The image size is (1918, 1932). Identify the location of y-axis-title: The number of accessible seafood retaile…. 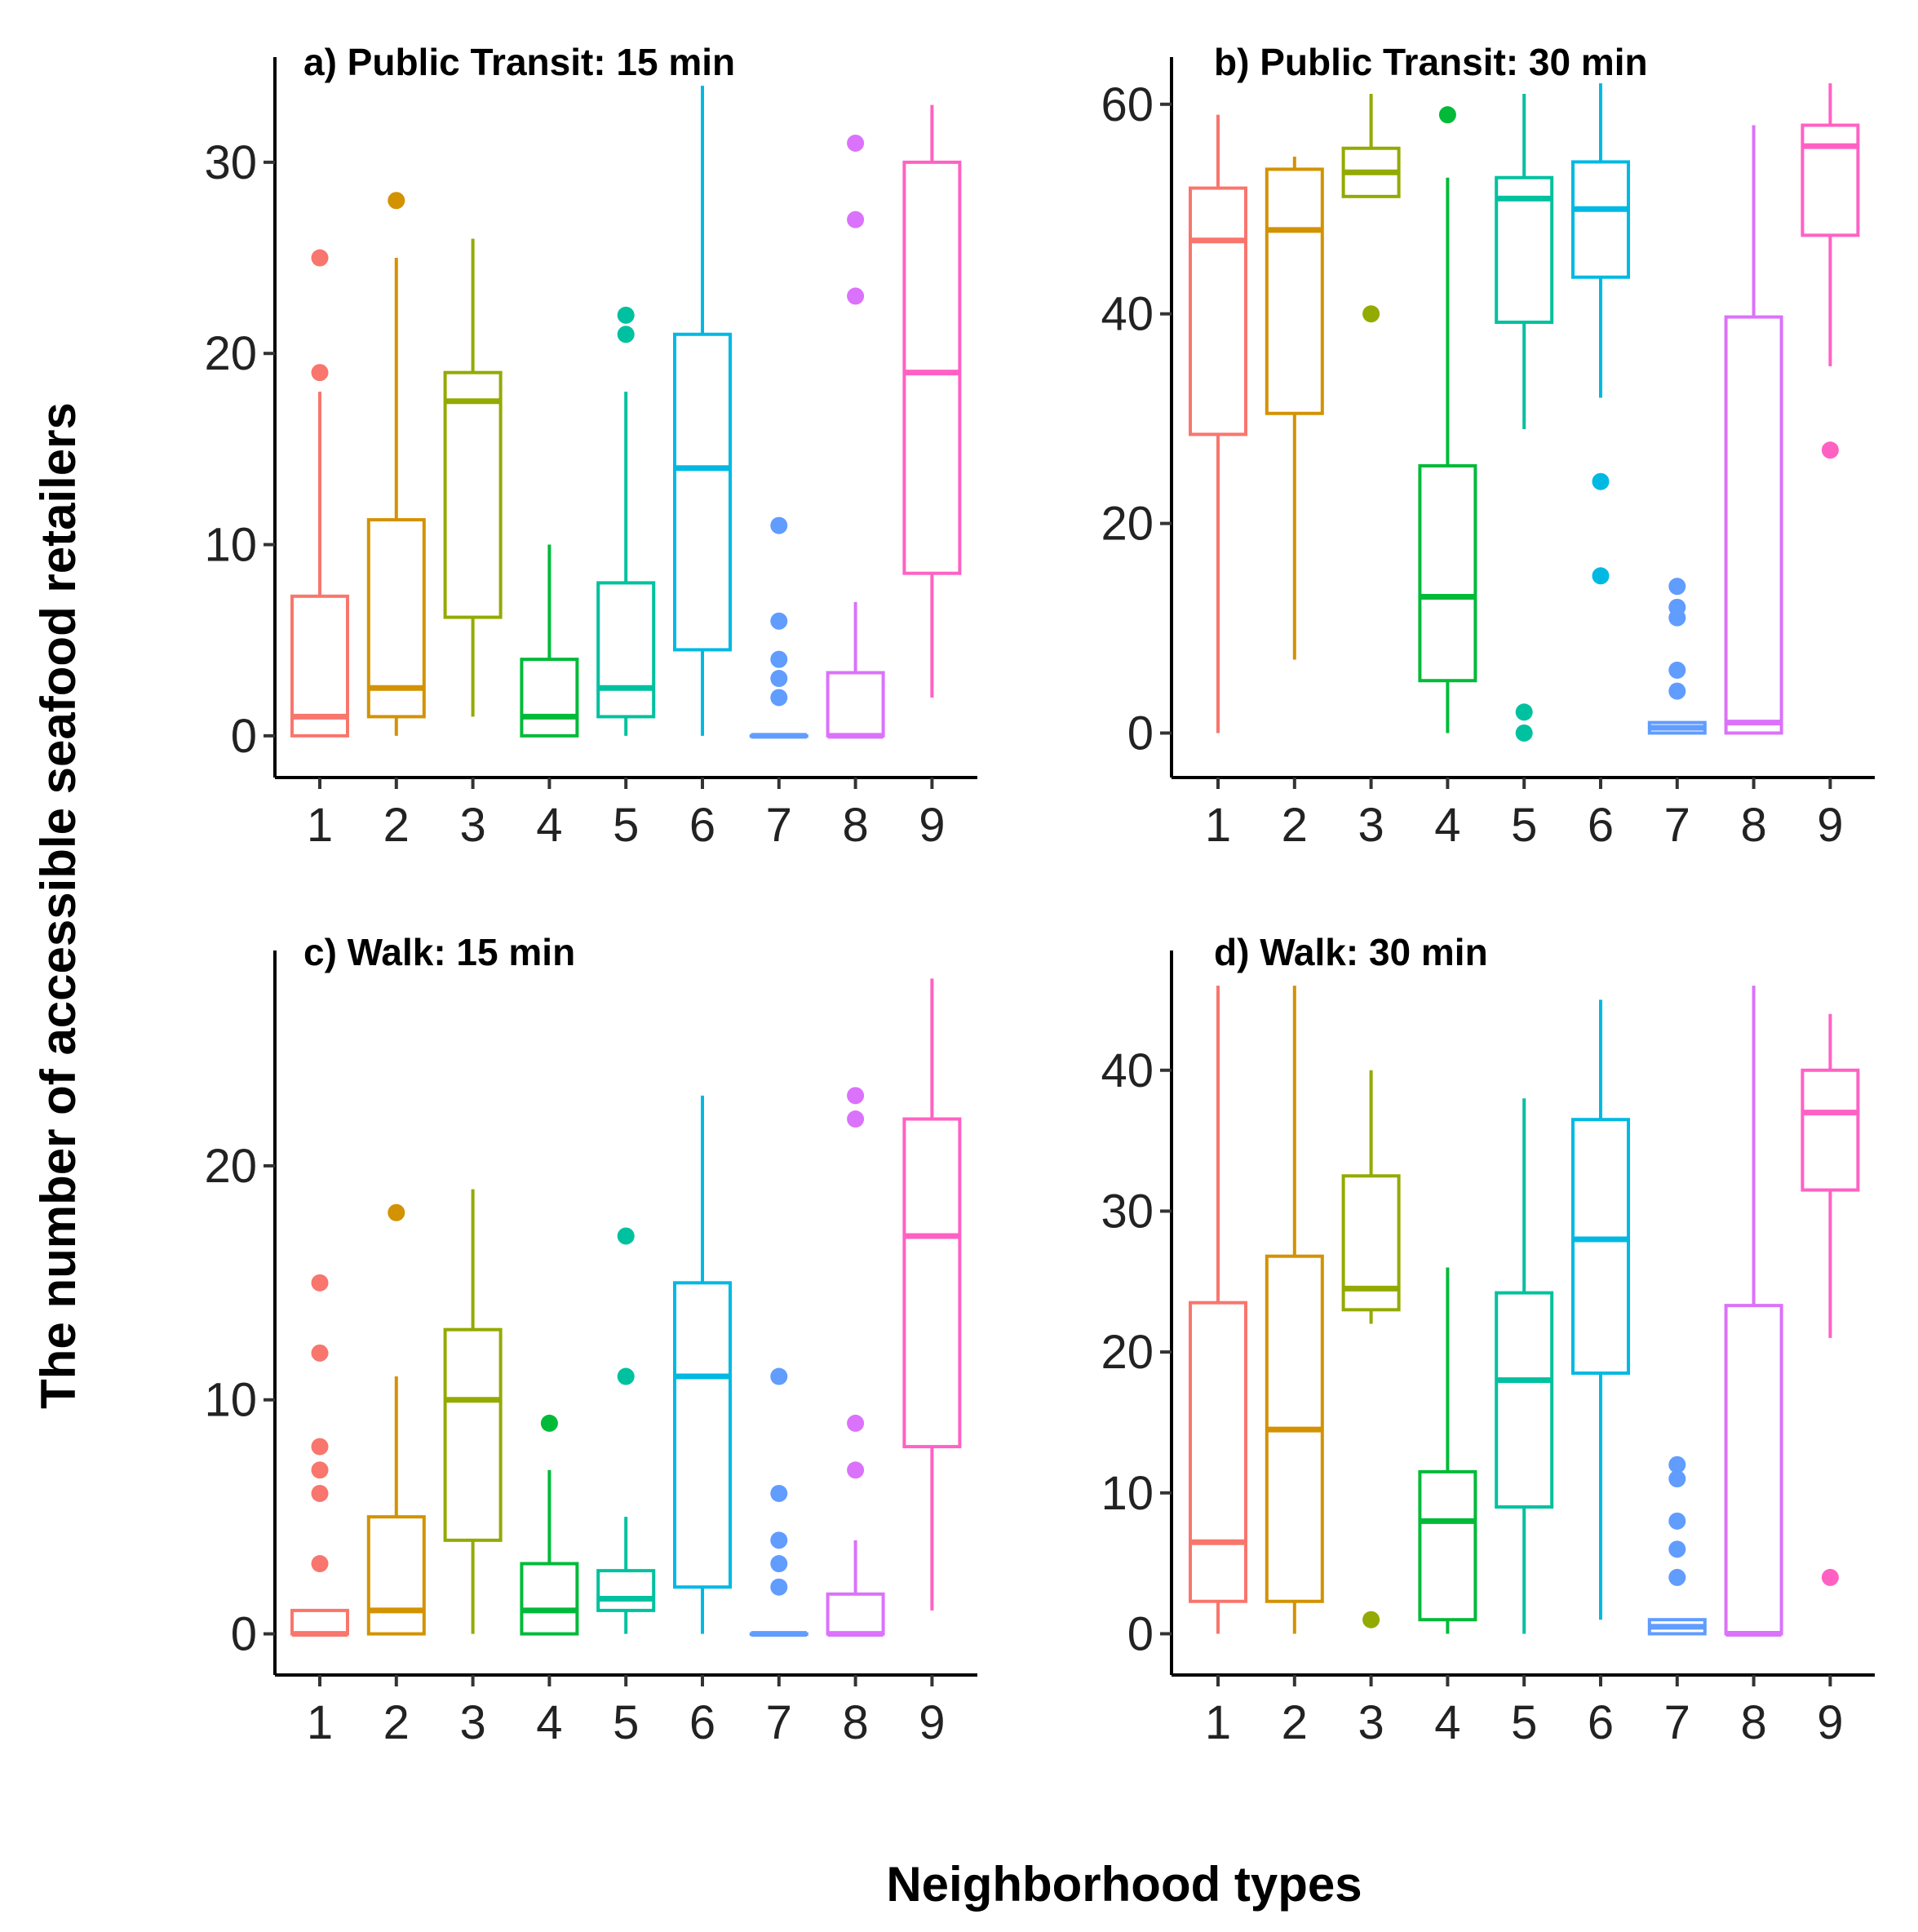
(58, 905).